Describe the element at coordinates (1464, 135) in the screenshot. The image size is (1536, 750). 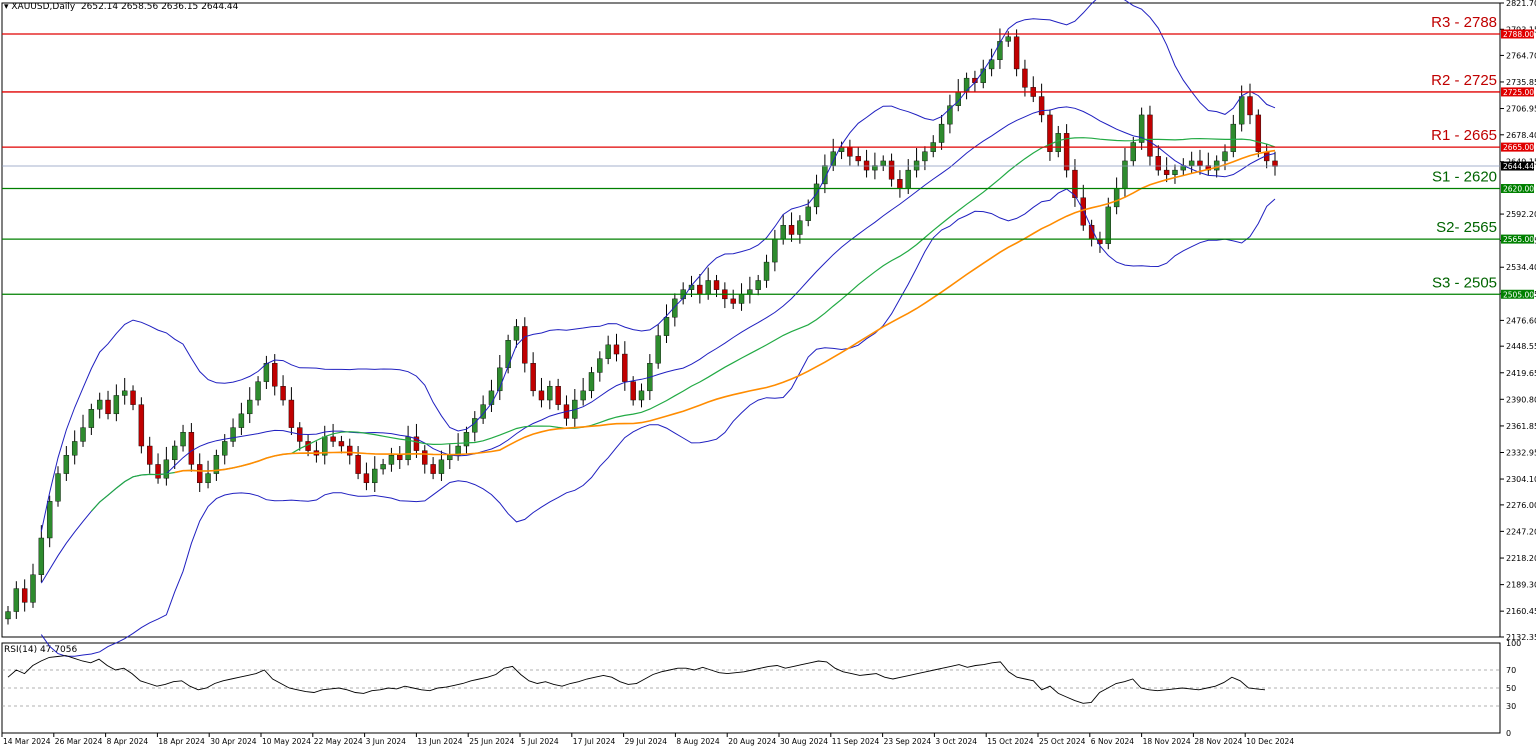
I see `resistance-level-label: R1 - 2665` at that location.